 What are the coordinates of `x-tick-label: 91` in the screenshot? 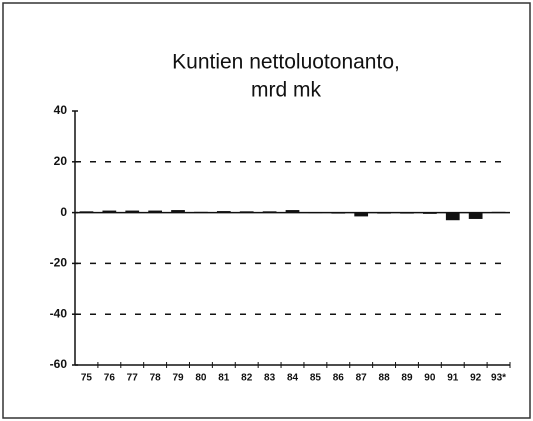 It's located at (453, 378).